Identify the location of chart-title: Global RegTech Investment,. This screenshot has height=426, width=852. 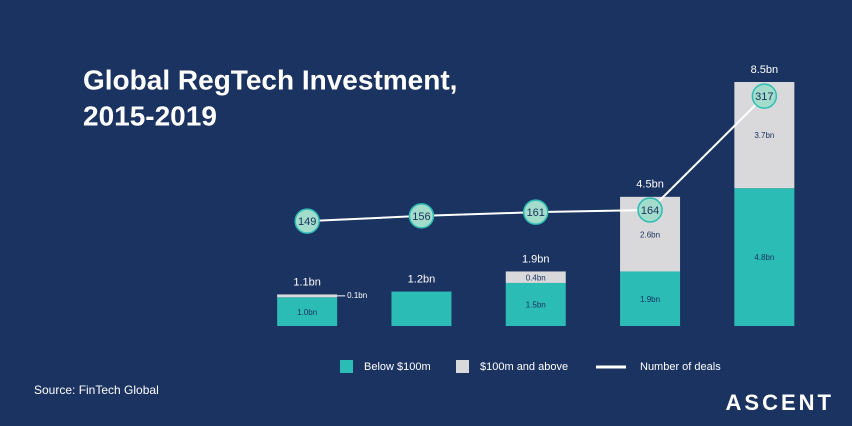
(270, 79).